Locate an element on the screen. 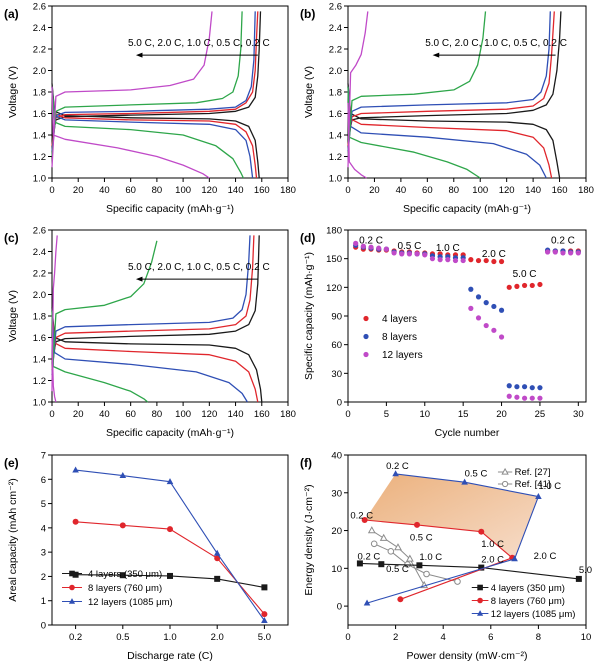 This screenshot has width=594, height=666. x-tick-label: 180 is located at coordinates (288, 414).